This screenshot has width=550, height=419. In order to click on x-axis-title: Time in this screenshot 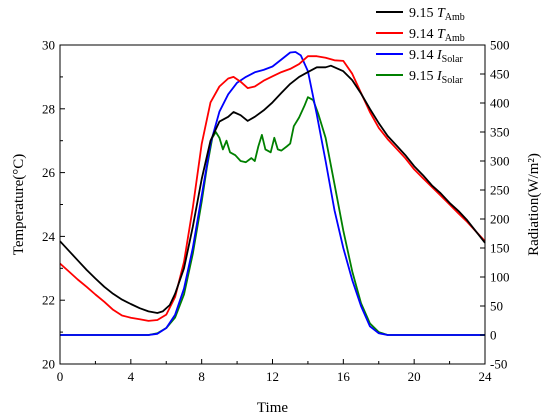, I will do `click(272, 408)`.